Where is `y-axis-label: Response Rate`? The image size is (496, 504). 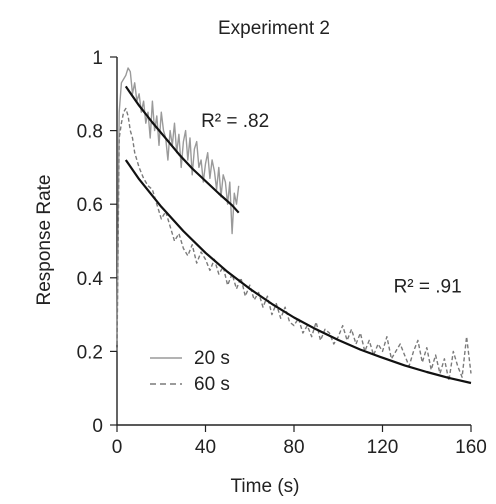
y-axis-label: Response Rate is located at coordinates (44, 240).